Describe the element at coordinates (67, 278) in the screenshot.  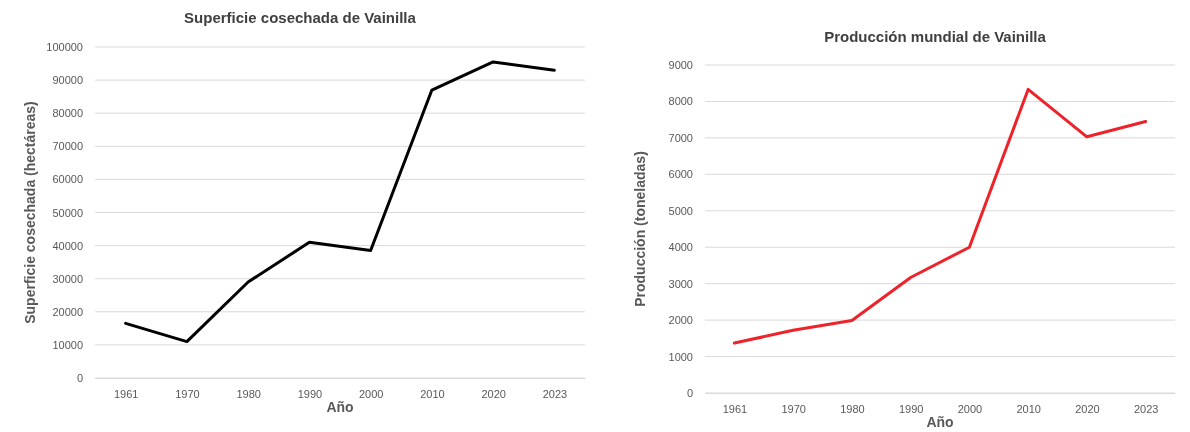
I see `y-tick-label: 30000` at that location.